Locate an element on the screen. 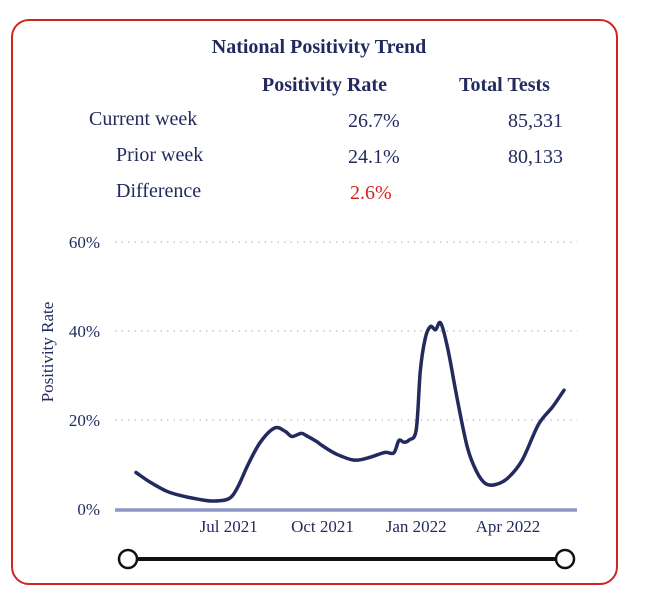 The image size is (653, 600). y-axis-label: Positivity Rate is located at coordinates (47, 352).